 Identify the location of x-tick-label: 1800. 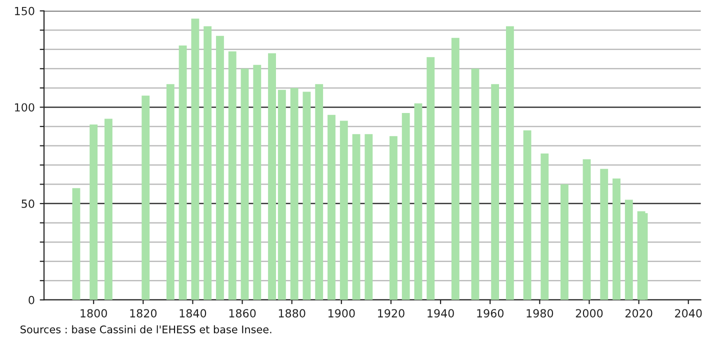
(93, 313).